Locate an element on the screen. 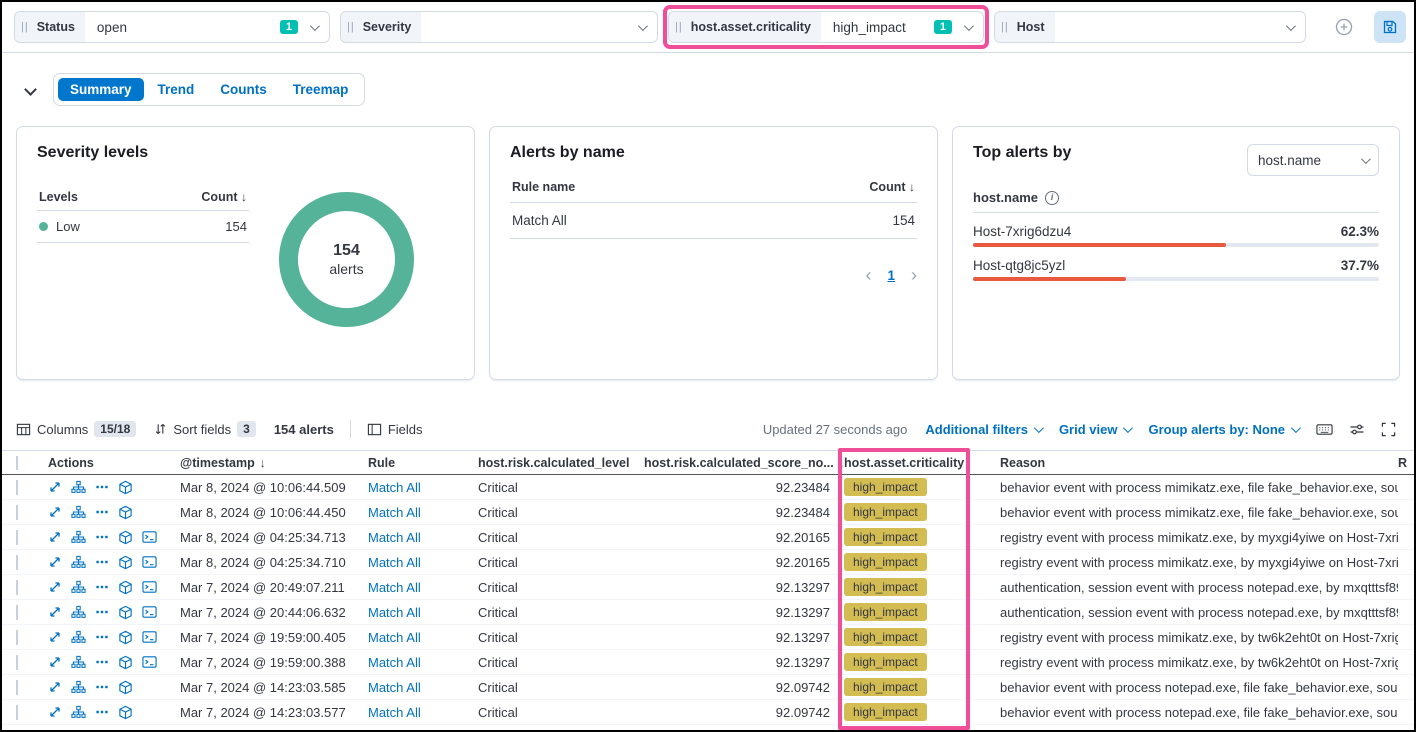 The image size is (1416, 732). add-filter-button is located at coordinates (1344, 27).